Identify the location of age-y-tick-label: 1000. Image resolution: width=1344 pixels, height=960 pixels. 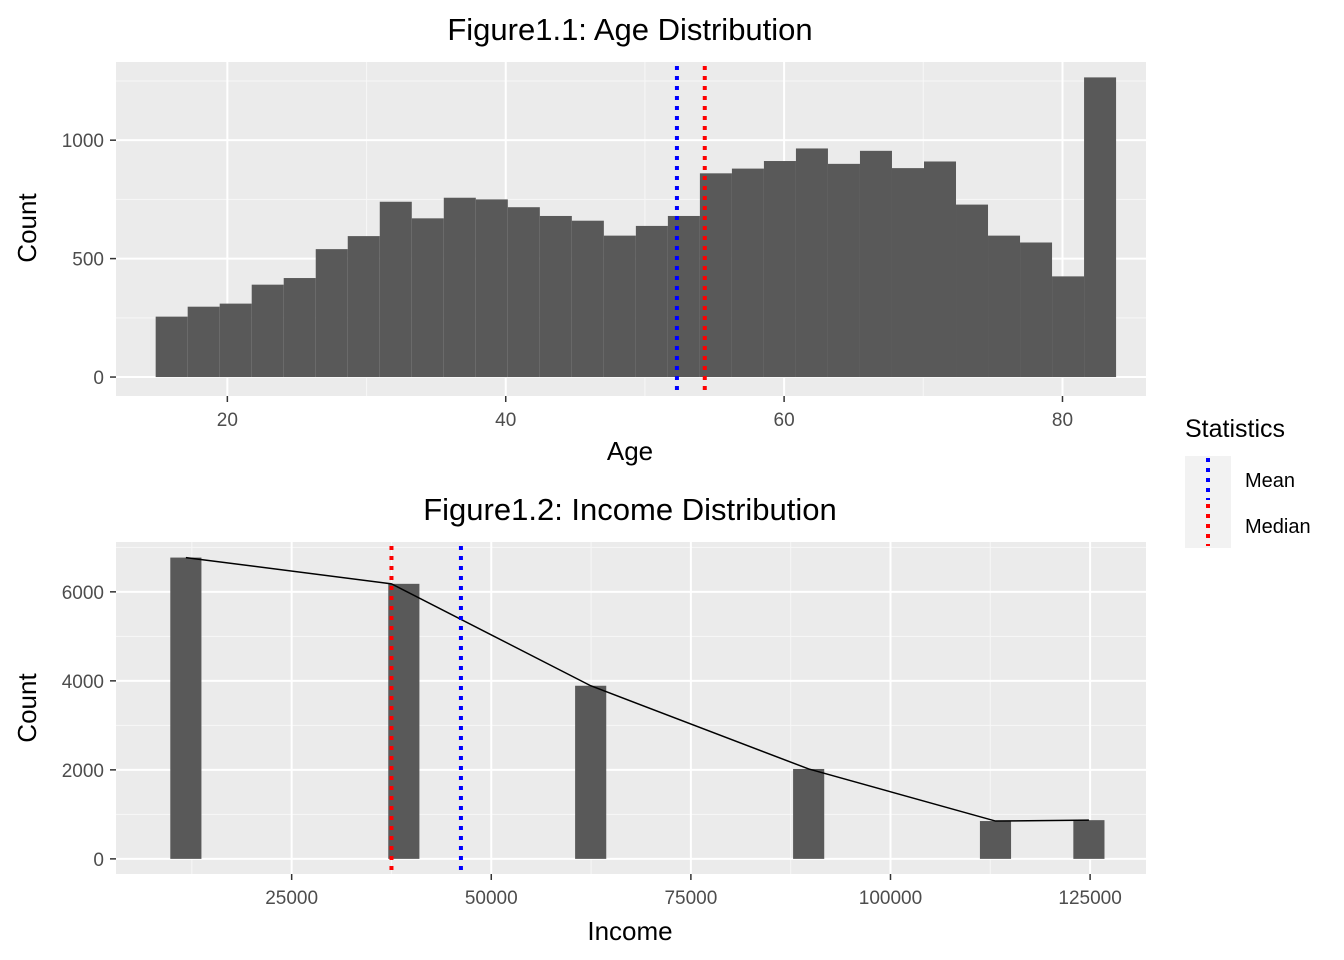
(83, 141).